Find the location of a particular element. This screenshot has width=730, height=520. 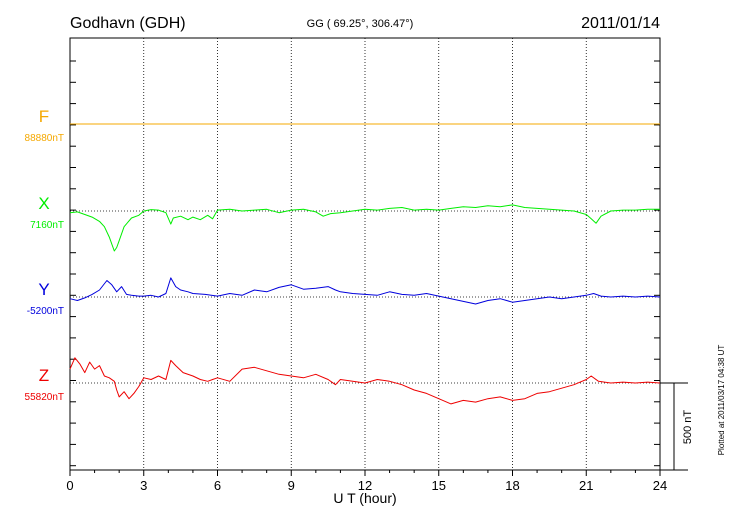

x-tick-label: 15 is located at coordinates (439, 485).